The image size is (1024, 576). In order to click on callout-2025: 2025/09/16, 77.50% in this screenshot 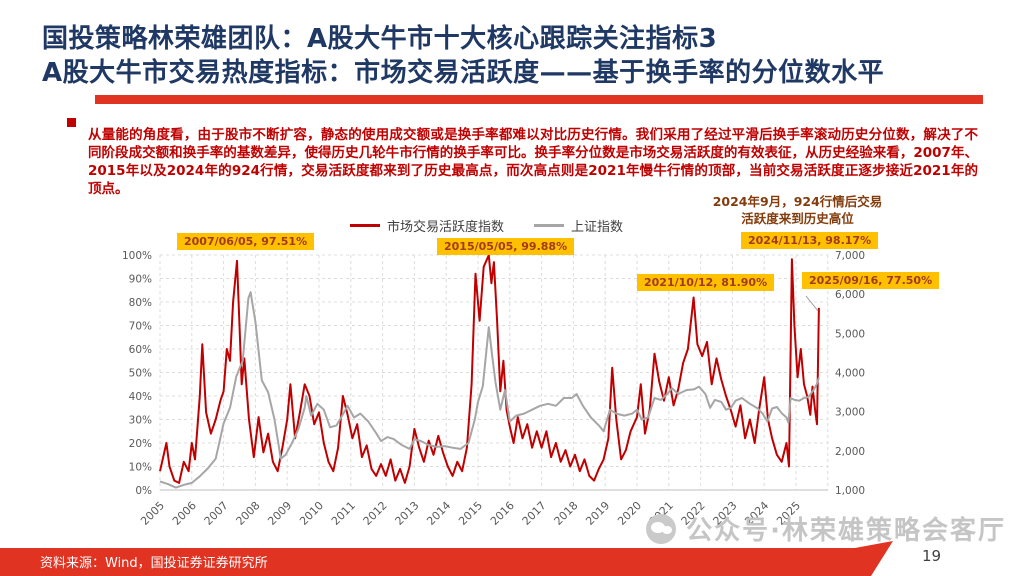, I will do `click(871, 280)`.